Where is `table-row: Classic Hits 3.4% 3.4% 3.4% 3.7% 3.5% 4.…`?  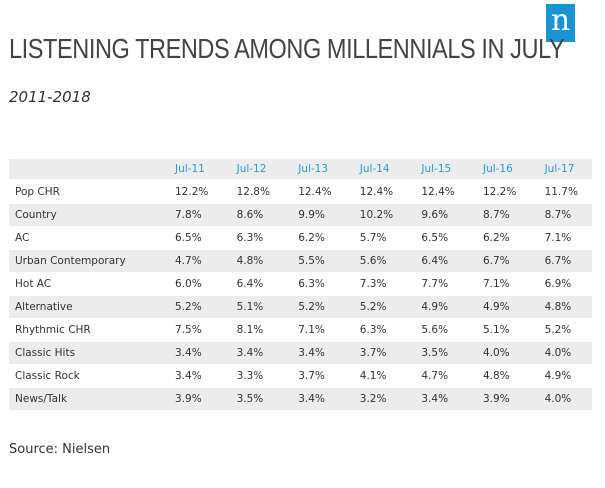 table-row: Classic Hits 3.4% 3.4% 3.4% 3.7% 3.5% 4.… is located at coordinates (301, 353).